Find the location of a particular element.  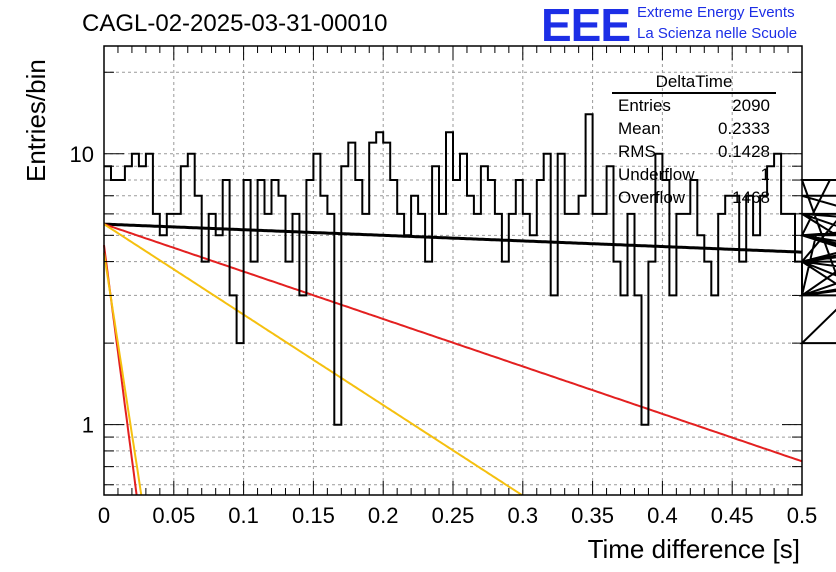

stats-value: 0.1428 is located at coordinates (744, 151).